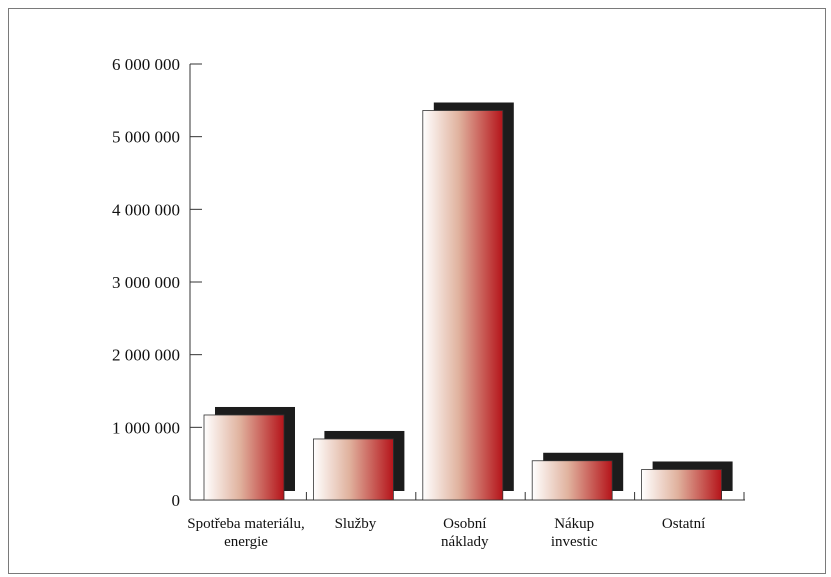  What do you see at coordinates (146, 64) in the screenshot?
I see `y-tick-label: 6 000 000` at bounding box center [146, 64].